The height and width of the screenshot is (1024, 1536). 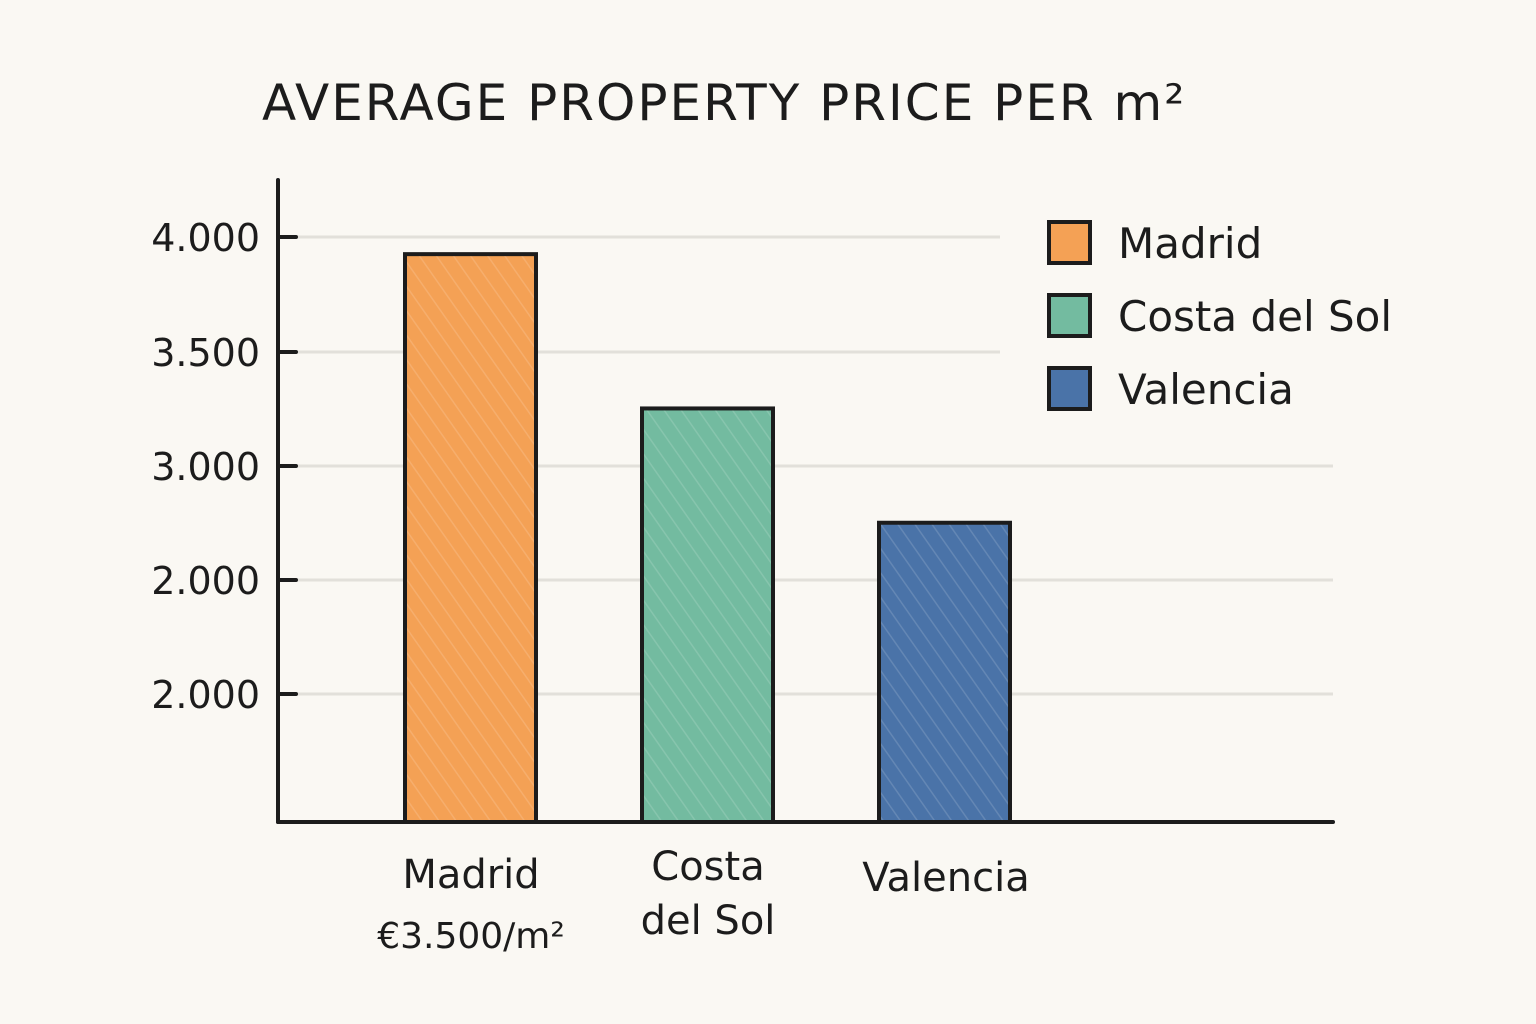 I want to click on x-category-label: Valencia, so click(x=945, y=878).